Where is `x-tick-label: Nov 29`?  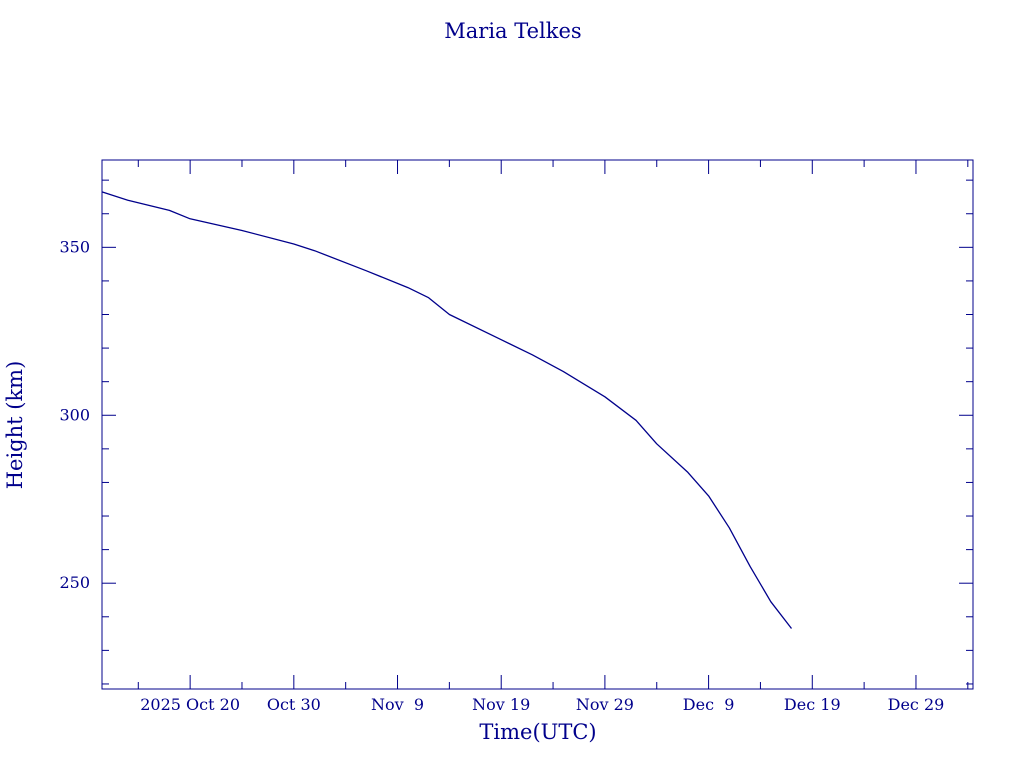
x-tick-label: Nov 29 is located at coordinates (605, 704).